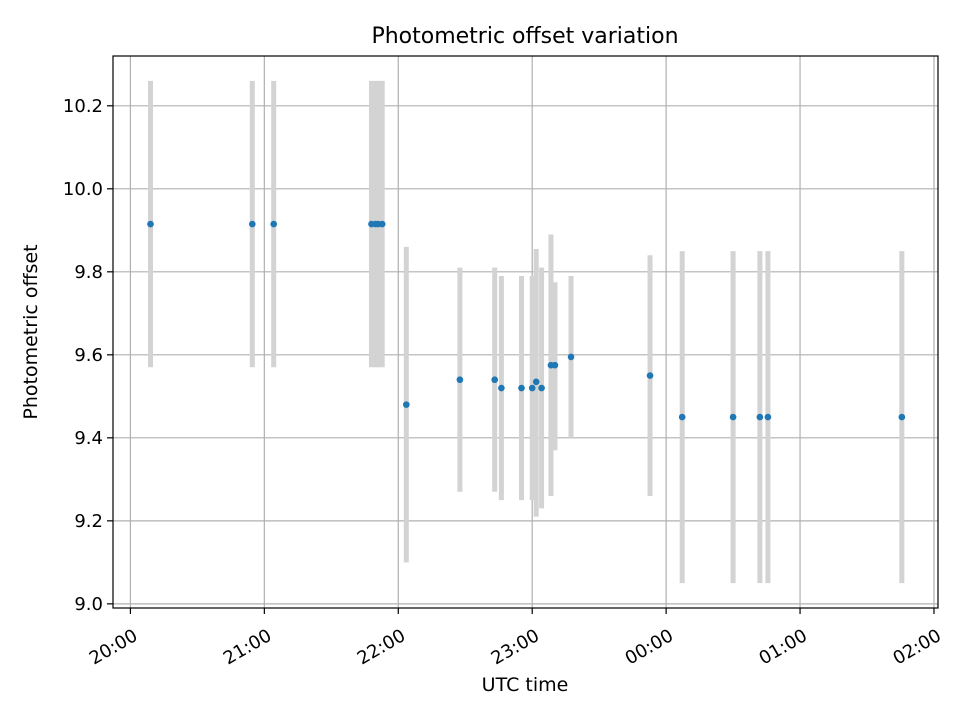 The image size is (960, 720). Describe the element at coordinates (31, 331) in the screenshot. I see `y-axis-title: Photometric offset` at that location.